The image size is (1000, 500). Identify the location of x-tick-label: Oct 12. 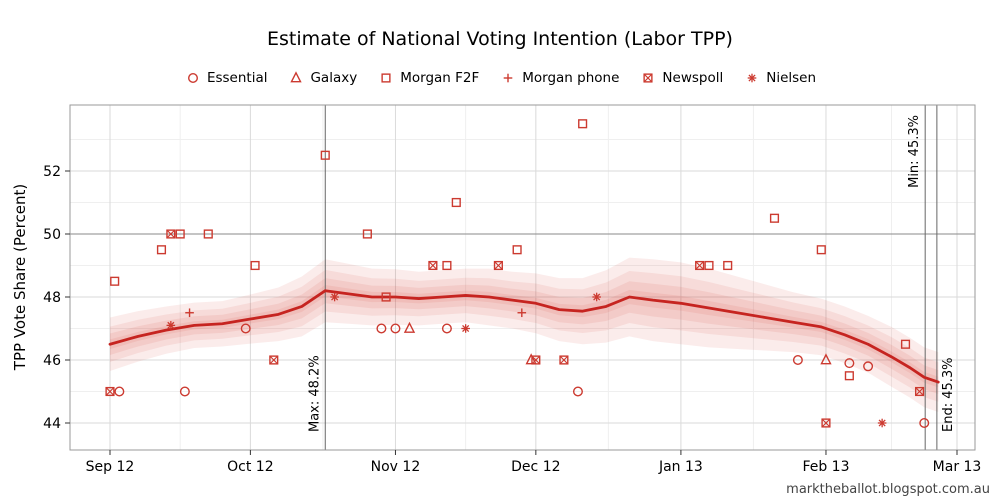
(250, 467).